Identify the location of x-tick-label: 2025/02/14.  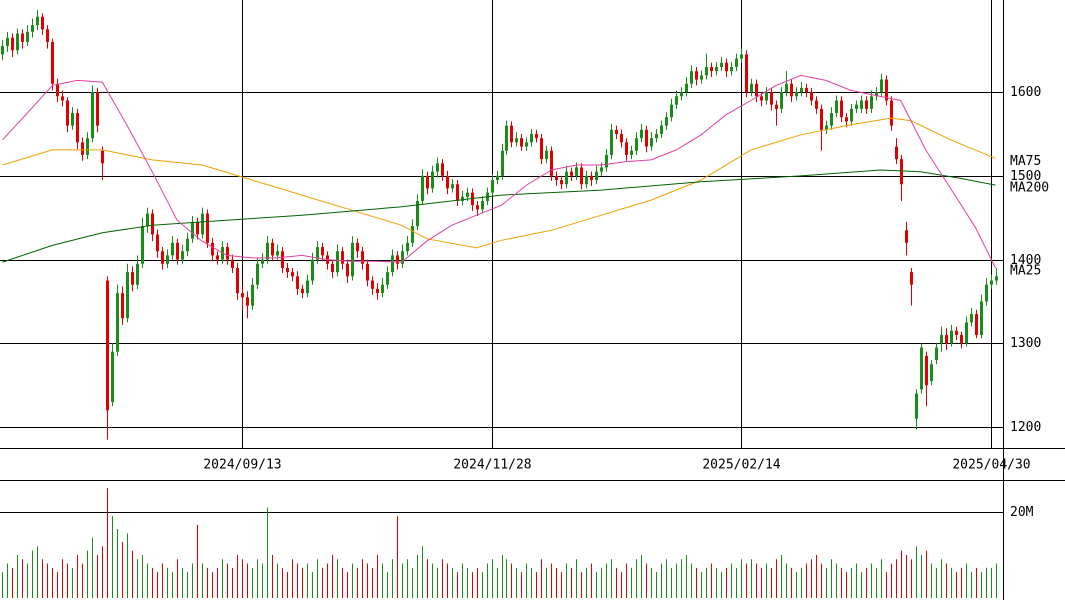
(741, 465).